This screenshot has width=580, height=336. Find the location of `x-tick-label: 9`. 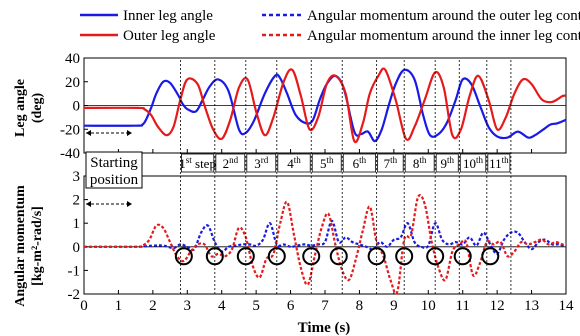

x-tick-label: 9 is located at coordinates (394, 306).